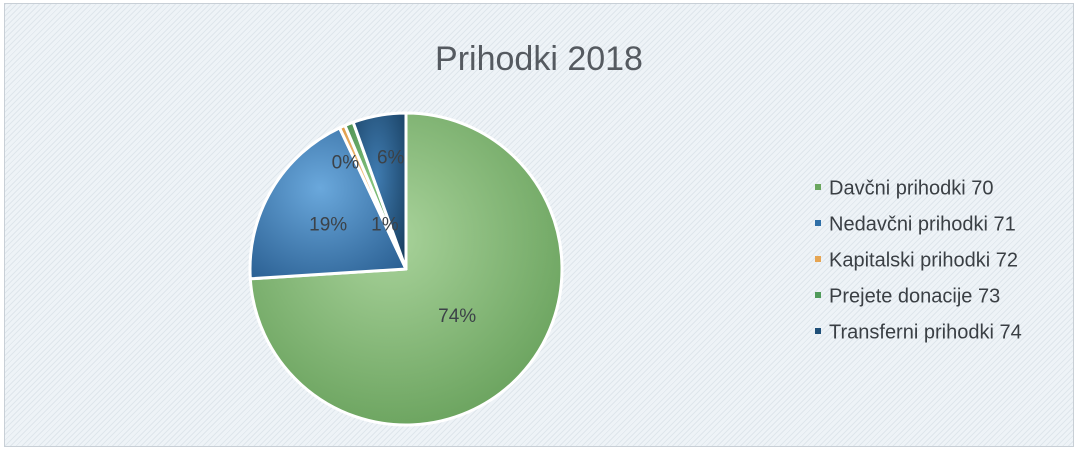 The width and height of the screenshot is (1078, 450). I want to click on pie-slice-label-2: 19%, so click(328, 224).